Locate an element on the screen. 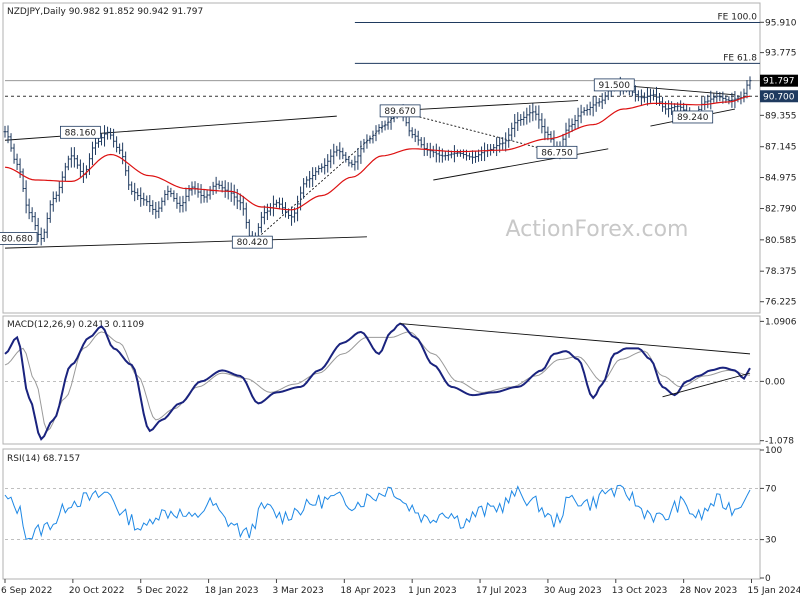  x-axis-label: 1 Jun 2023 is located at coordinates (432, 591).